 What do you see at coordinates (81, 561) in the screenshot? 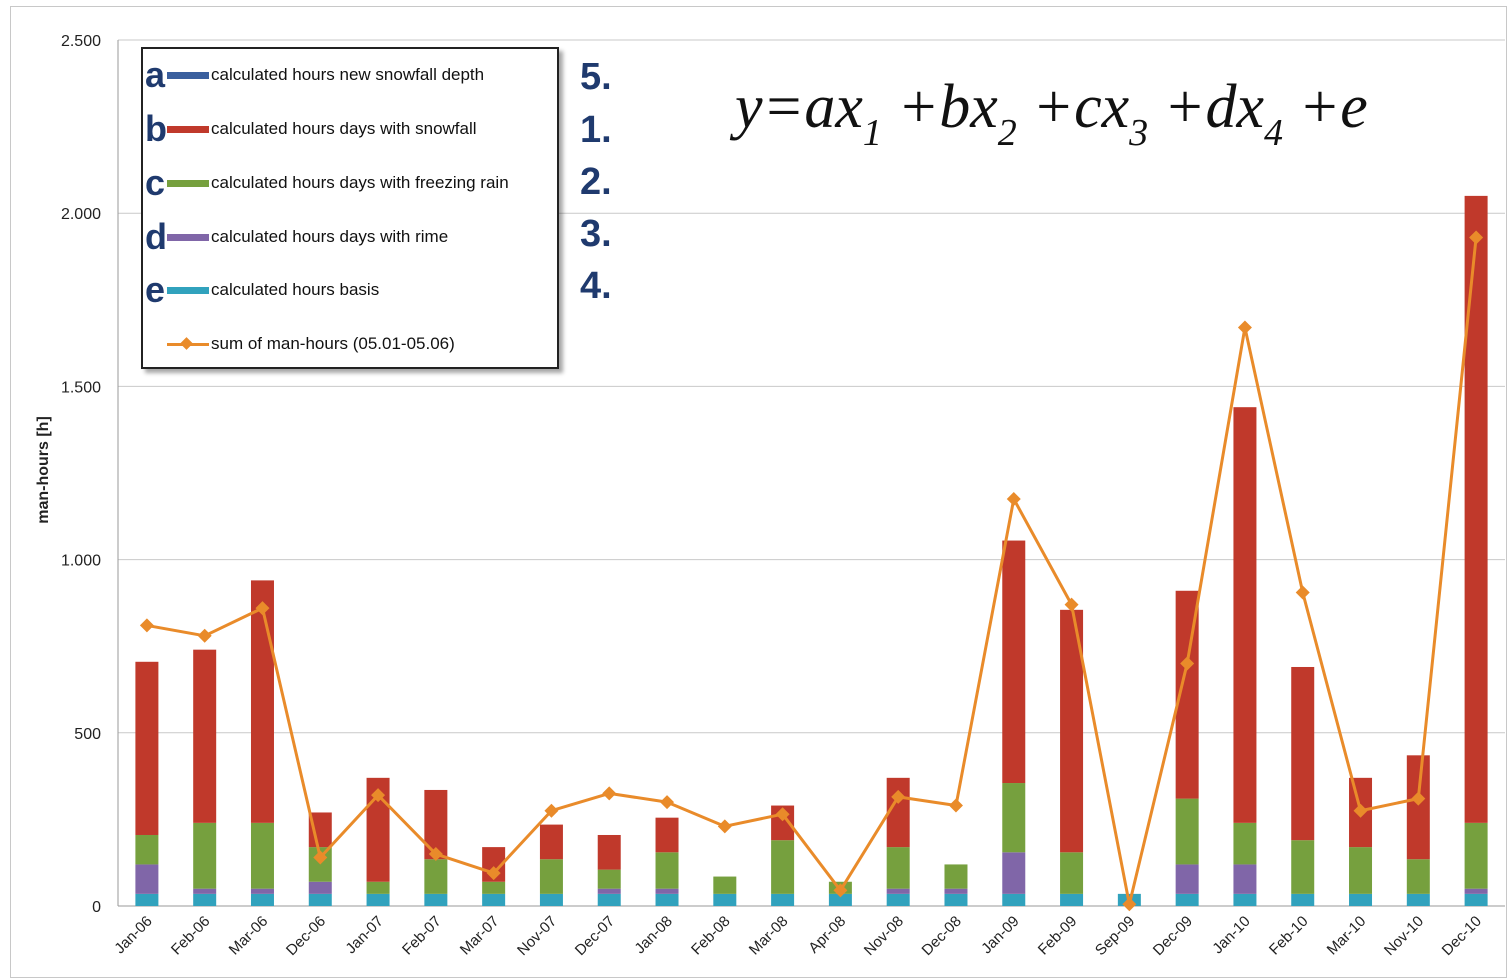
I see `y-tick-label: 1.000` at bounding box center [81, 561].